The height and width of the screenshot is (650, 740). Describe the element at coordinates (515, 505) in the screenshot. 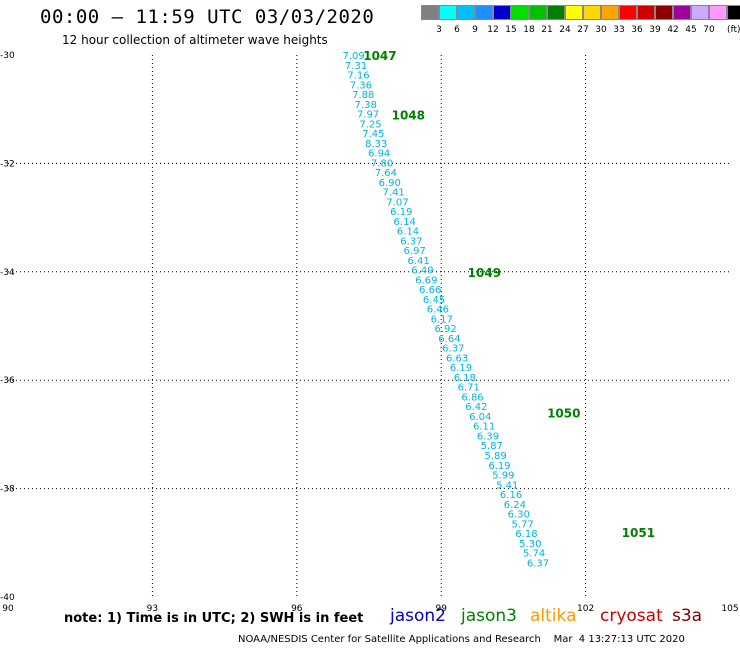

I see `wave-height-value: 6.24` at that location.